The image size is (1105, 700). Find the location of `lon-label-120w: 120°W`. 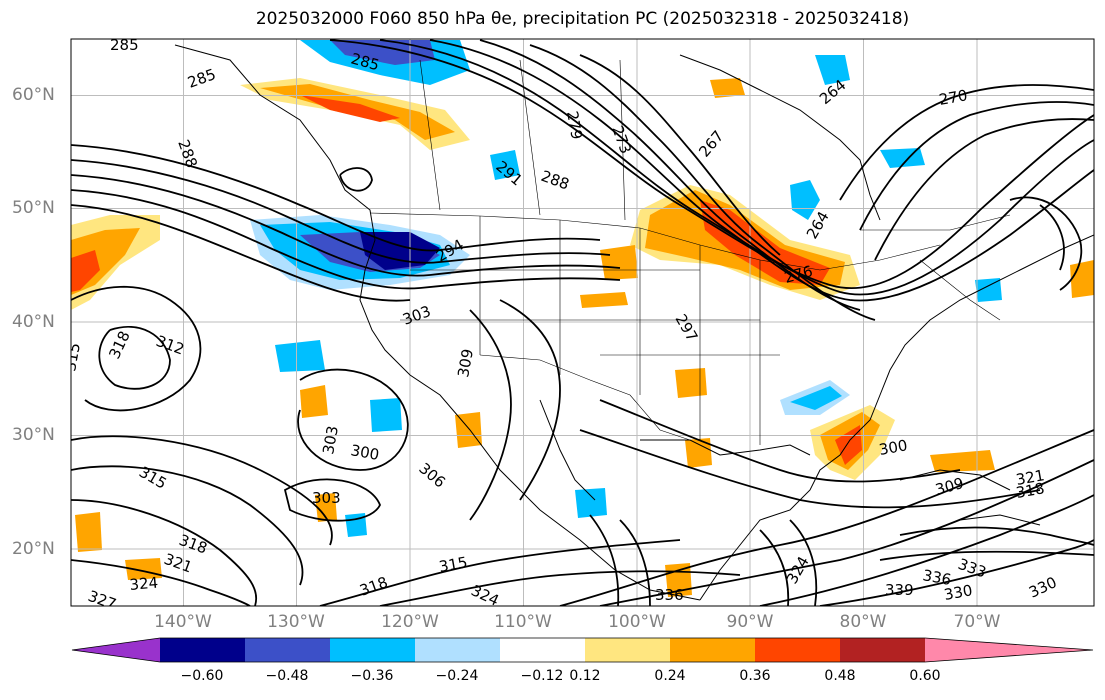

lon-label-120w: 120°W is located at coordinates (410, 622).